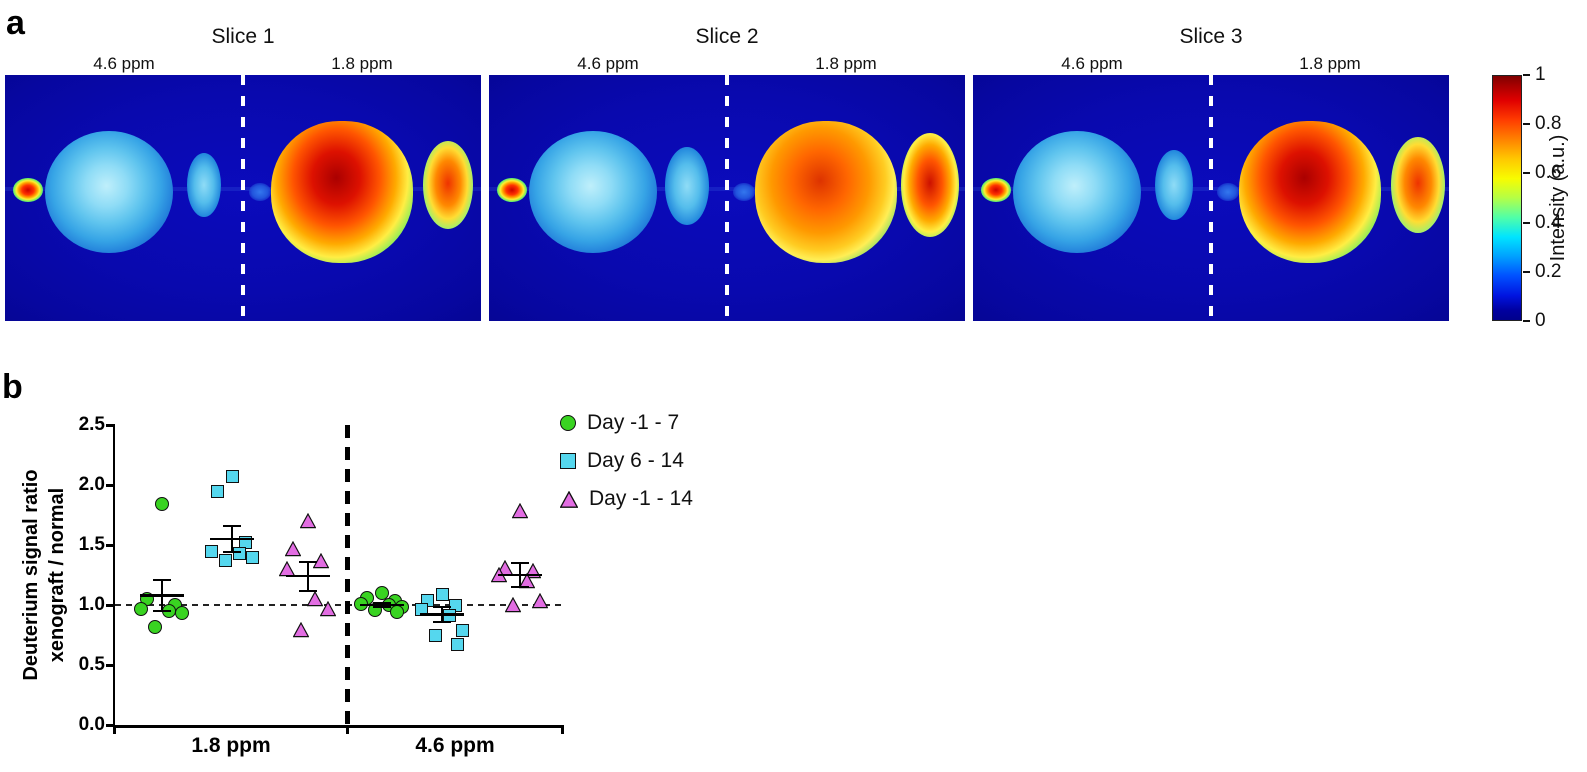 The height and width of the screenshot is (772, 1587). What do you see at coordinates (362, 63) in the screenshot?
I see `slice-1-right-ppm-label: 1.8 ppm` at bounding box center [362, 63].